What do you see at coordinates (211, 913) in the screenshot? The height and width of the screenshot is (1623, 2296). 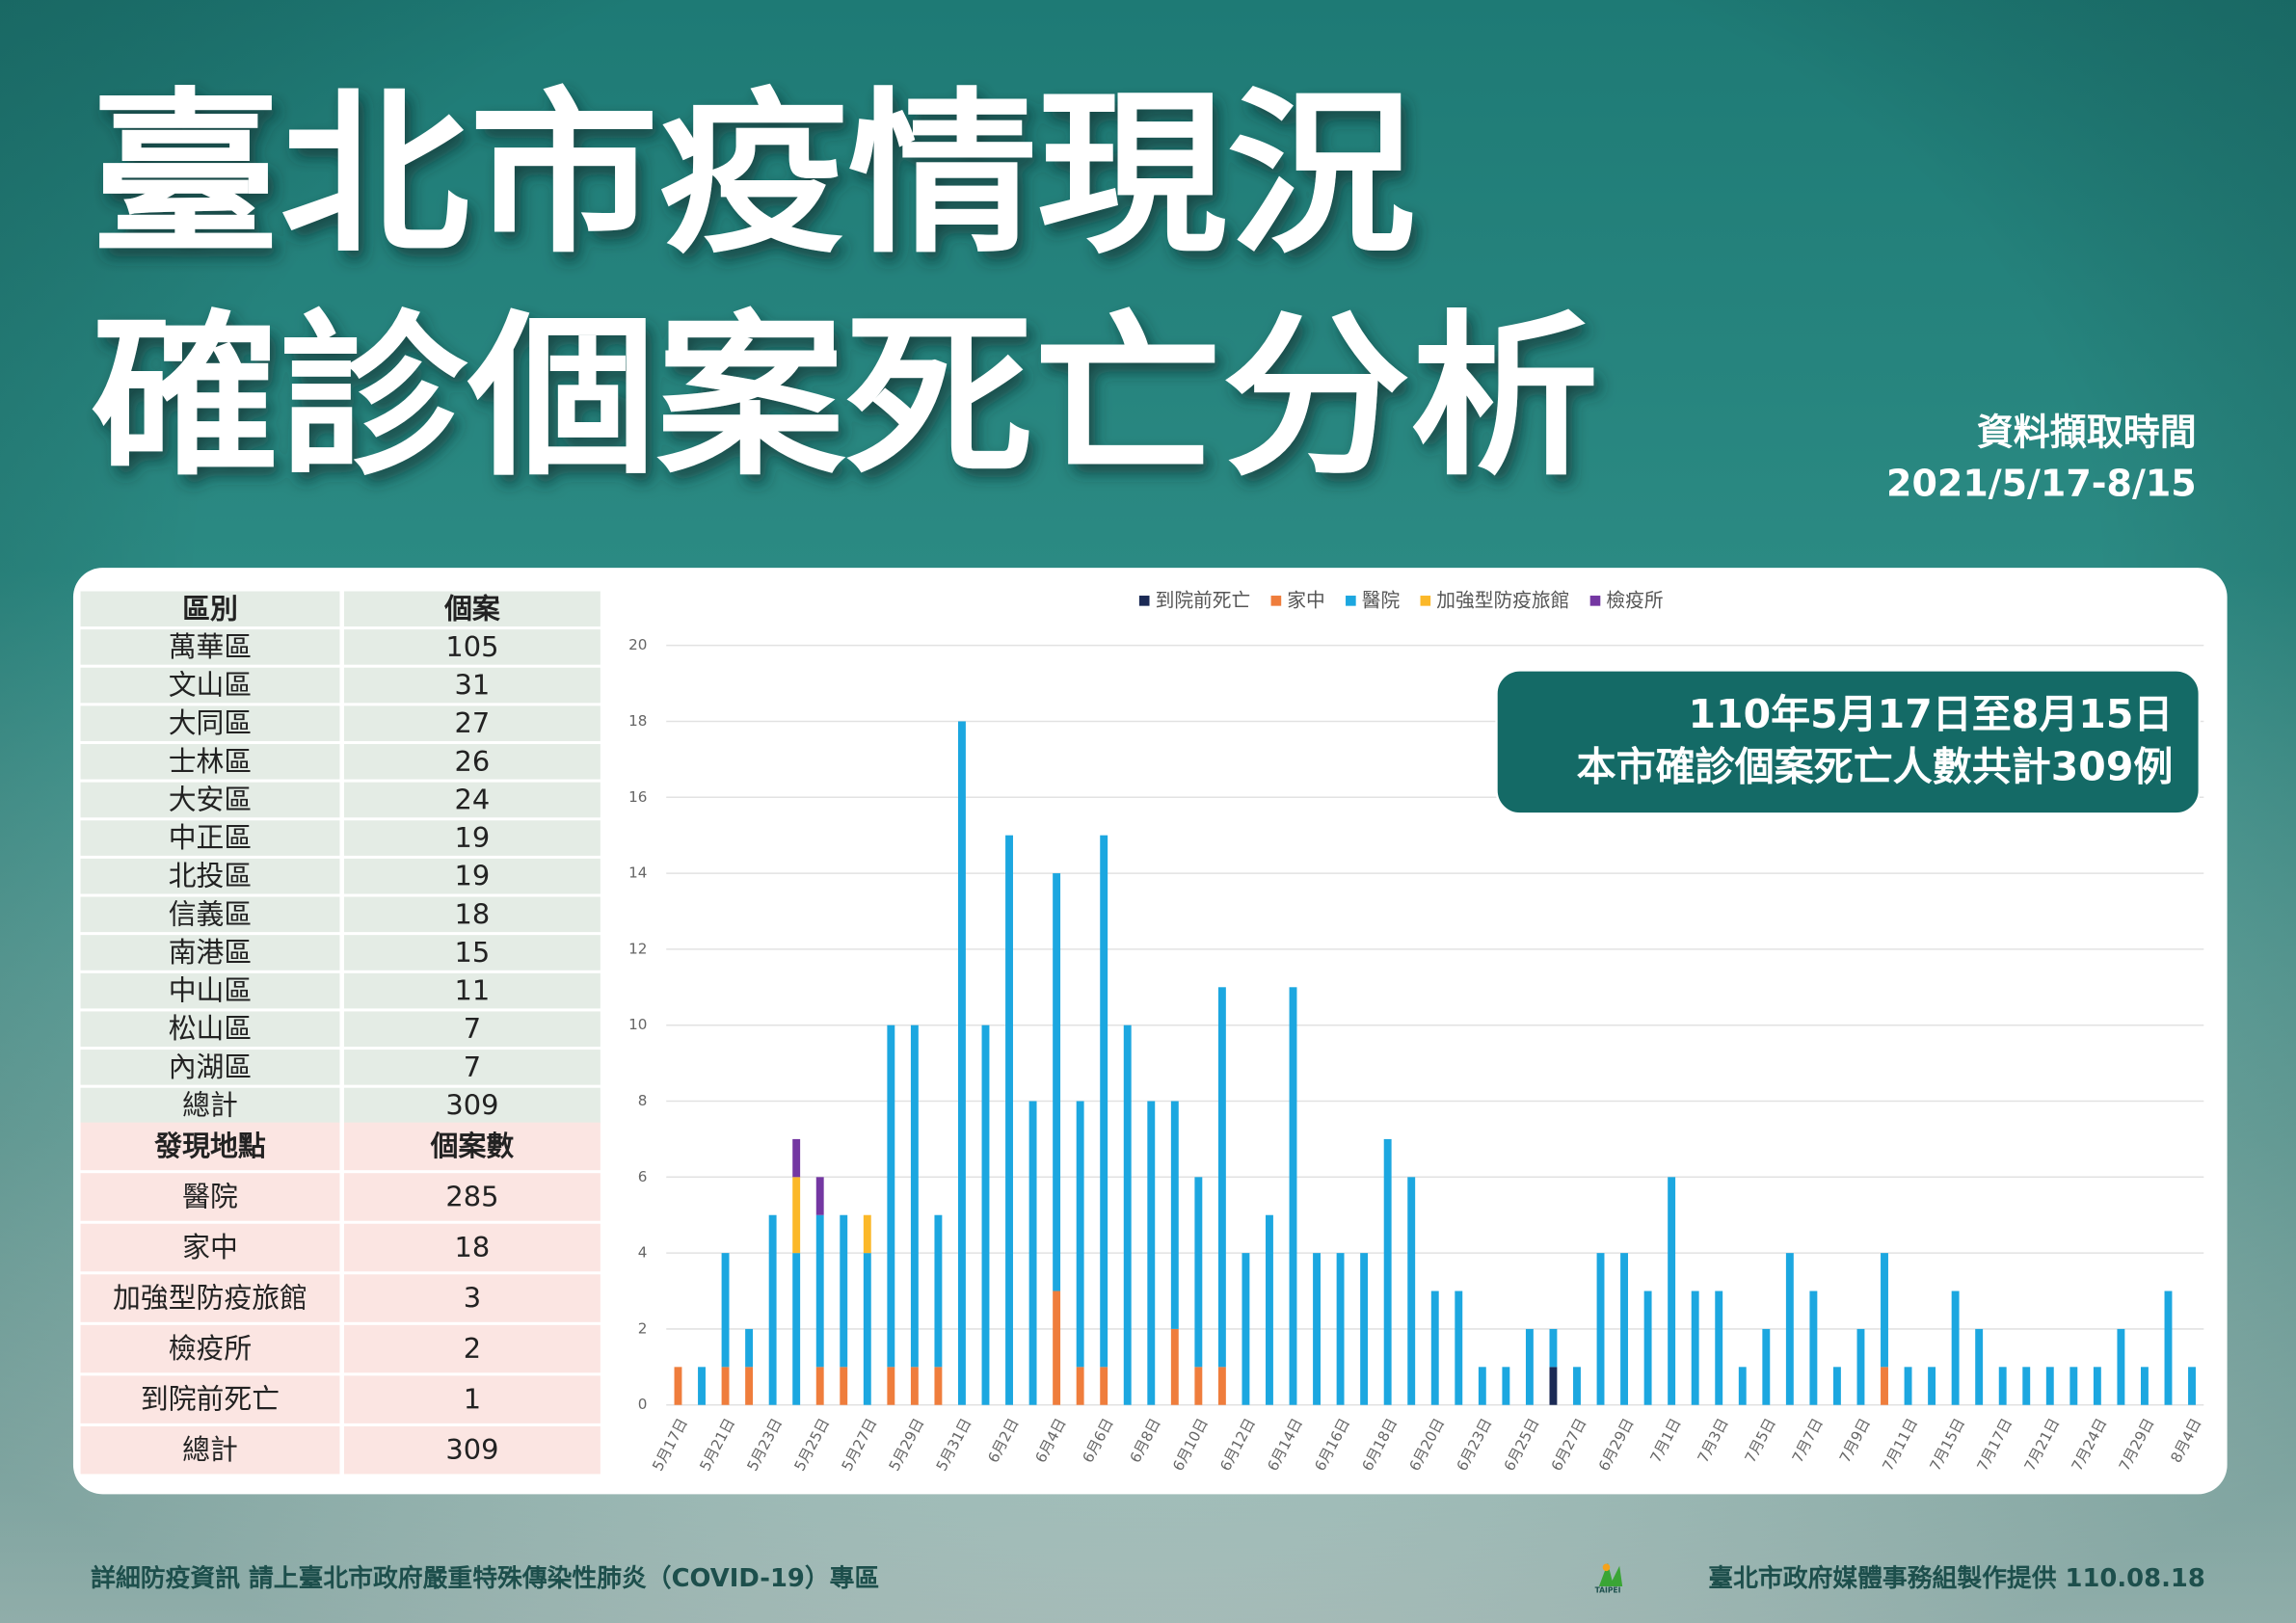 I see `table-cell: 信義區` at bounding box center [211, 913].